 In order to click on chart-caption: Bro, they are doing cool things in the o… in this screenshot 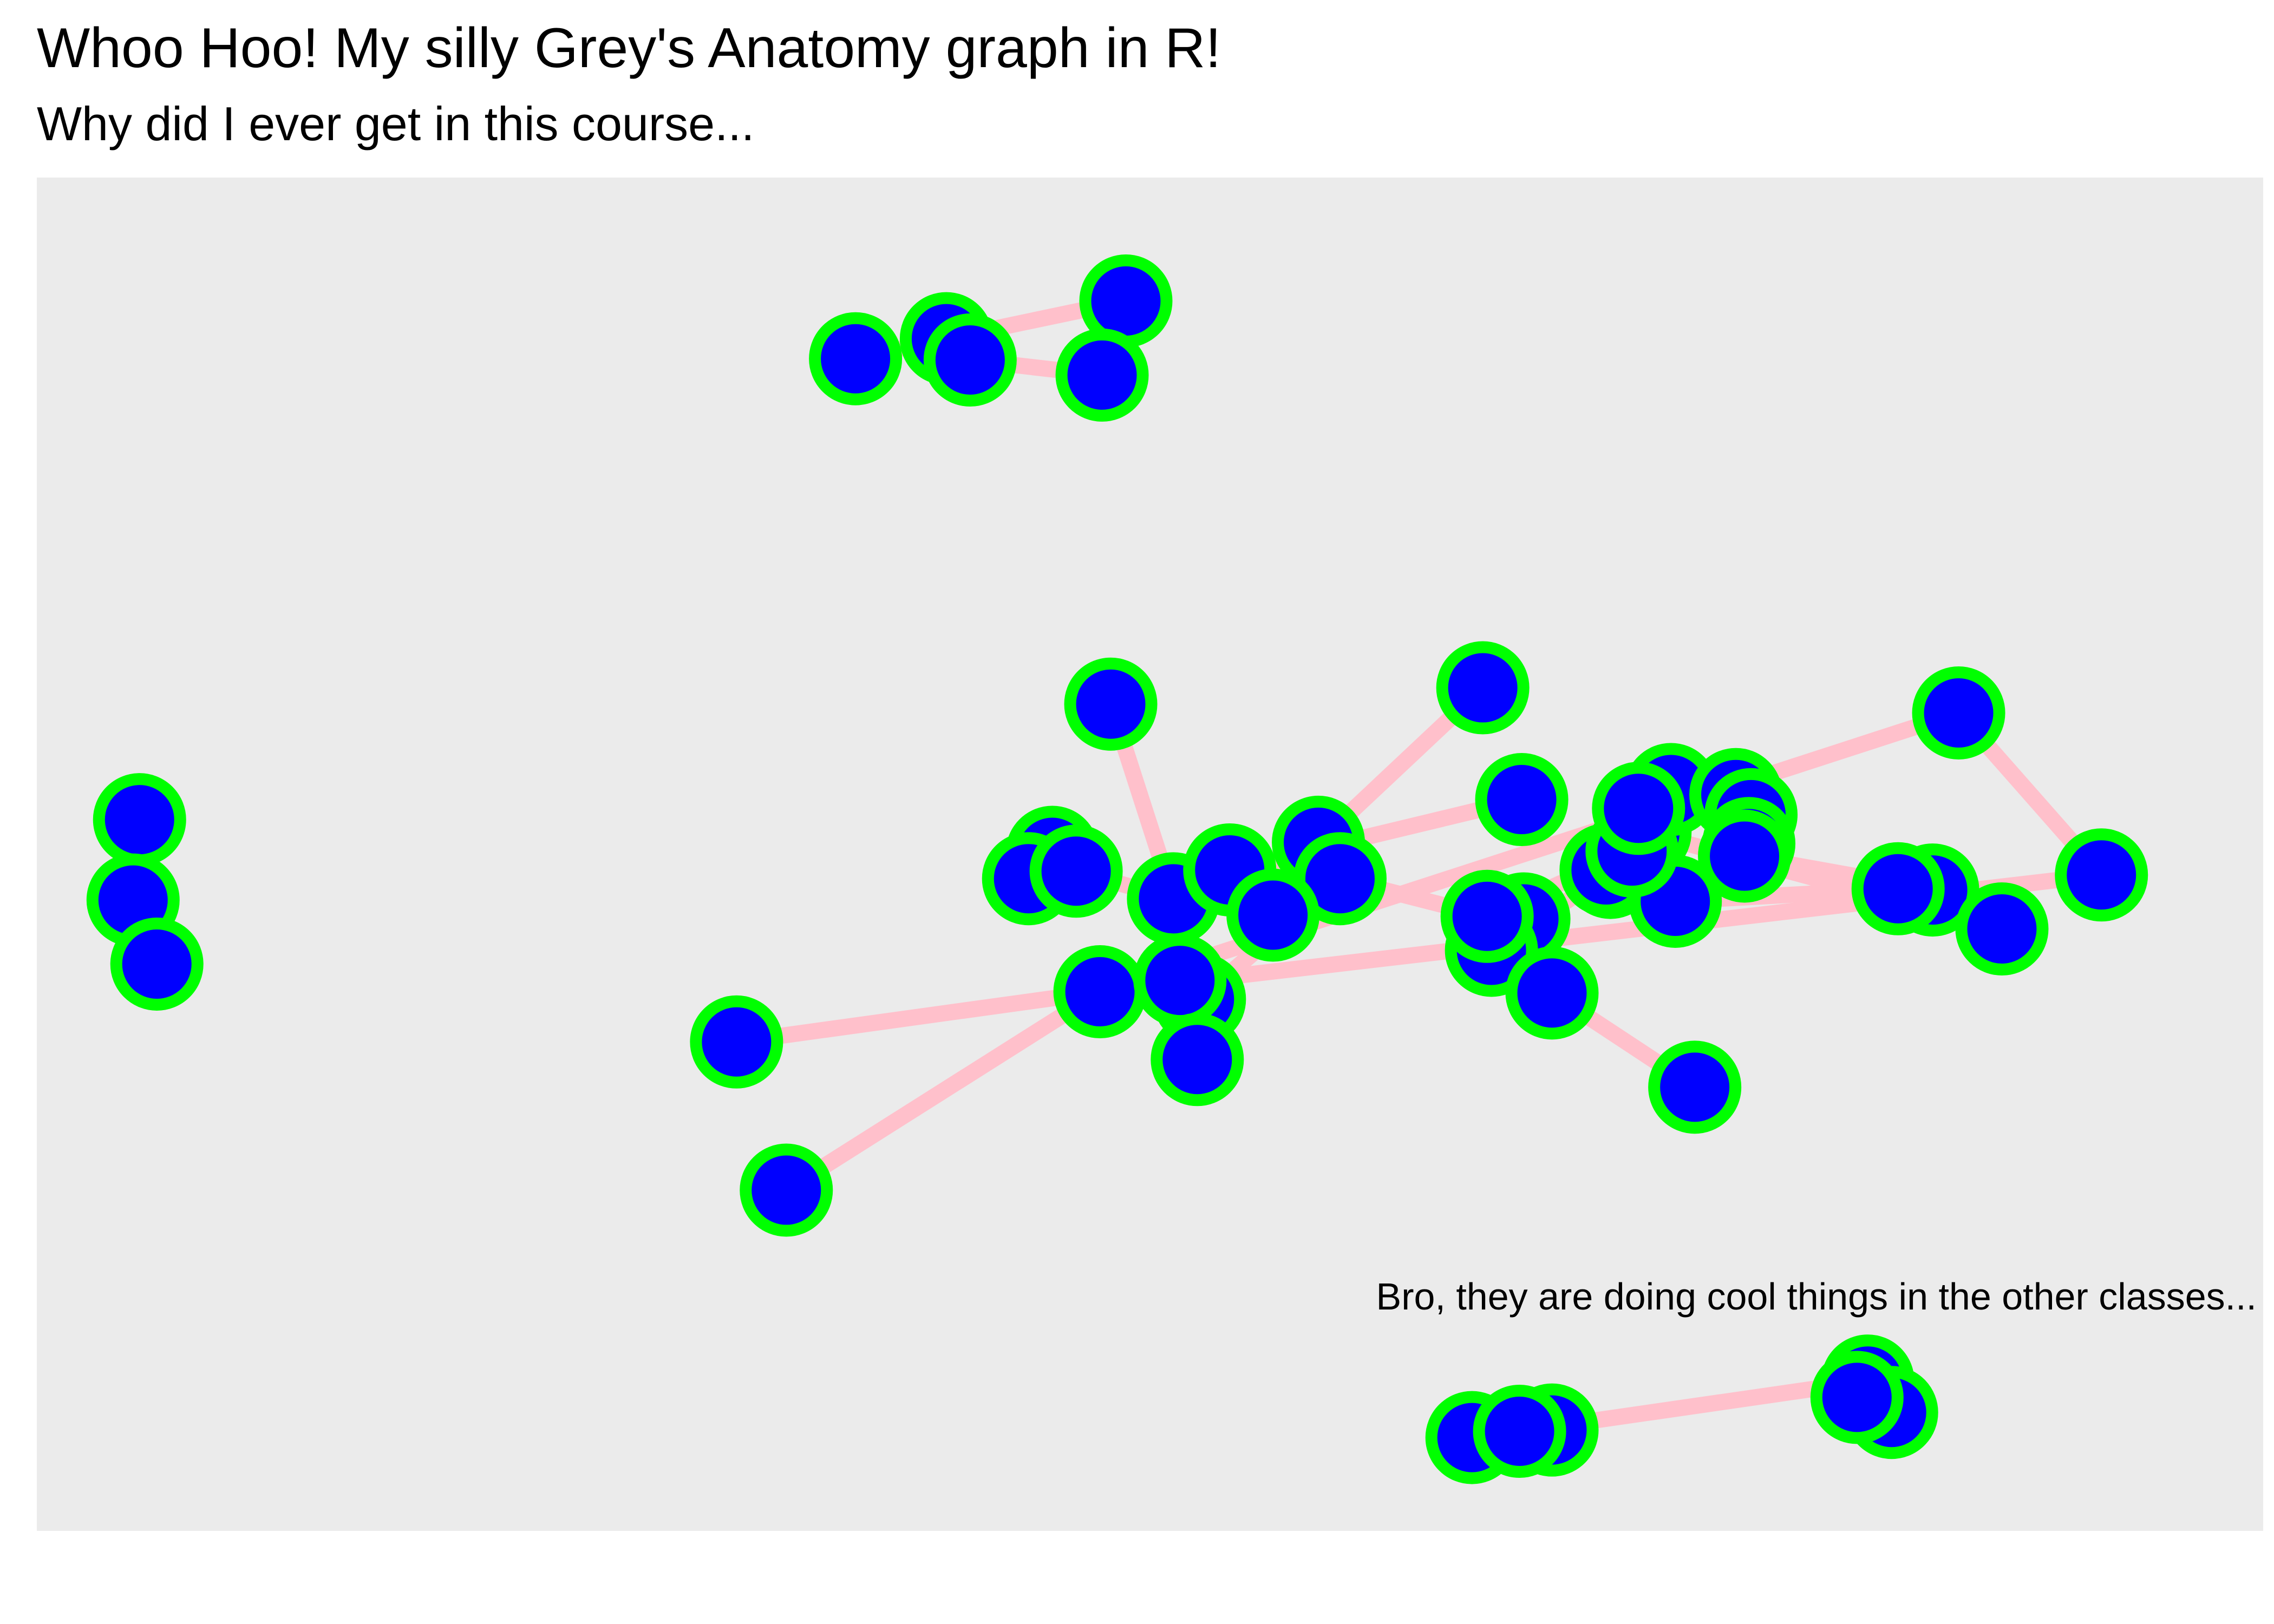, I will do `click(1817, 1296)`.